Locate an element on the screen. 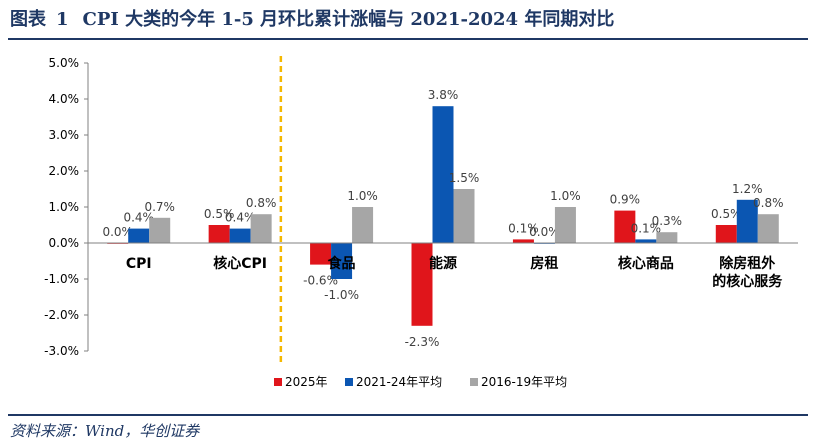 The height and width of the screenshot is (446, 814). data-label: -0.6% is located at coordinates (320, 281).